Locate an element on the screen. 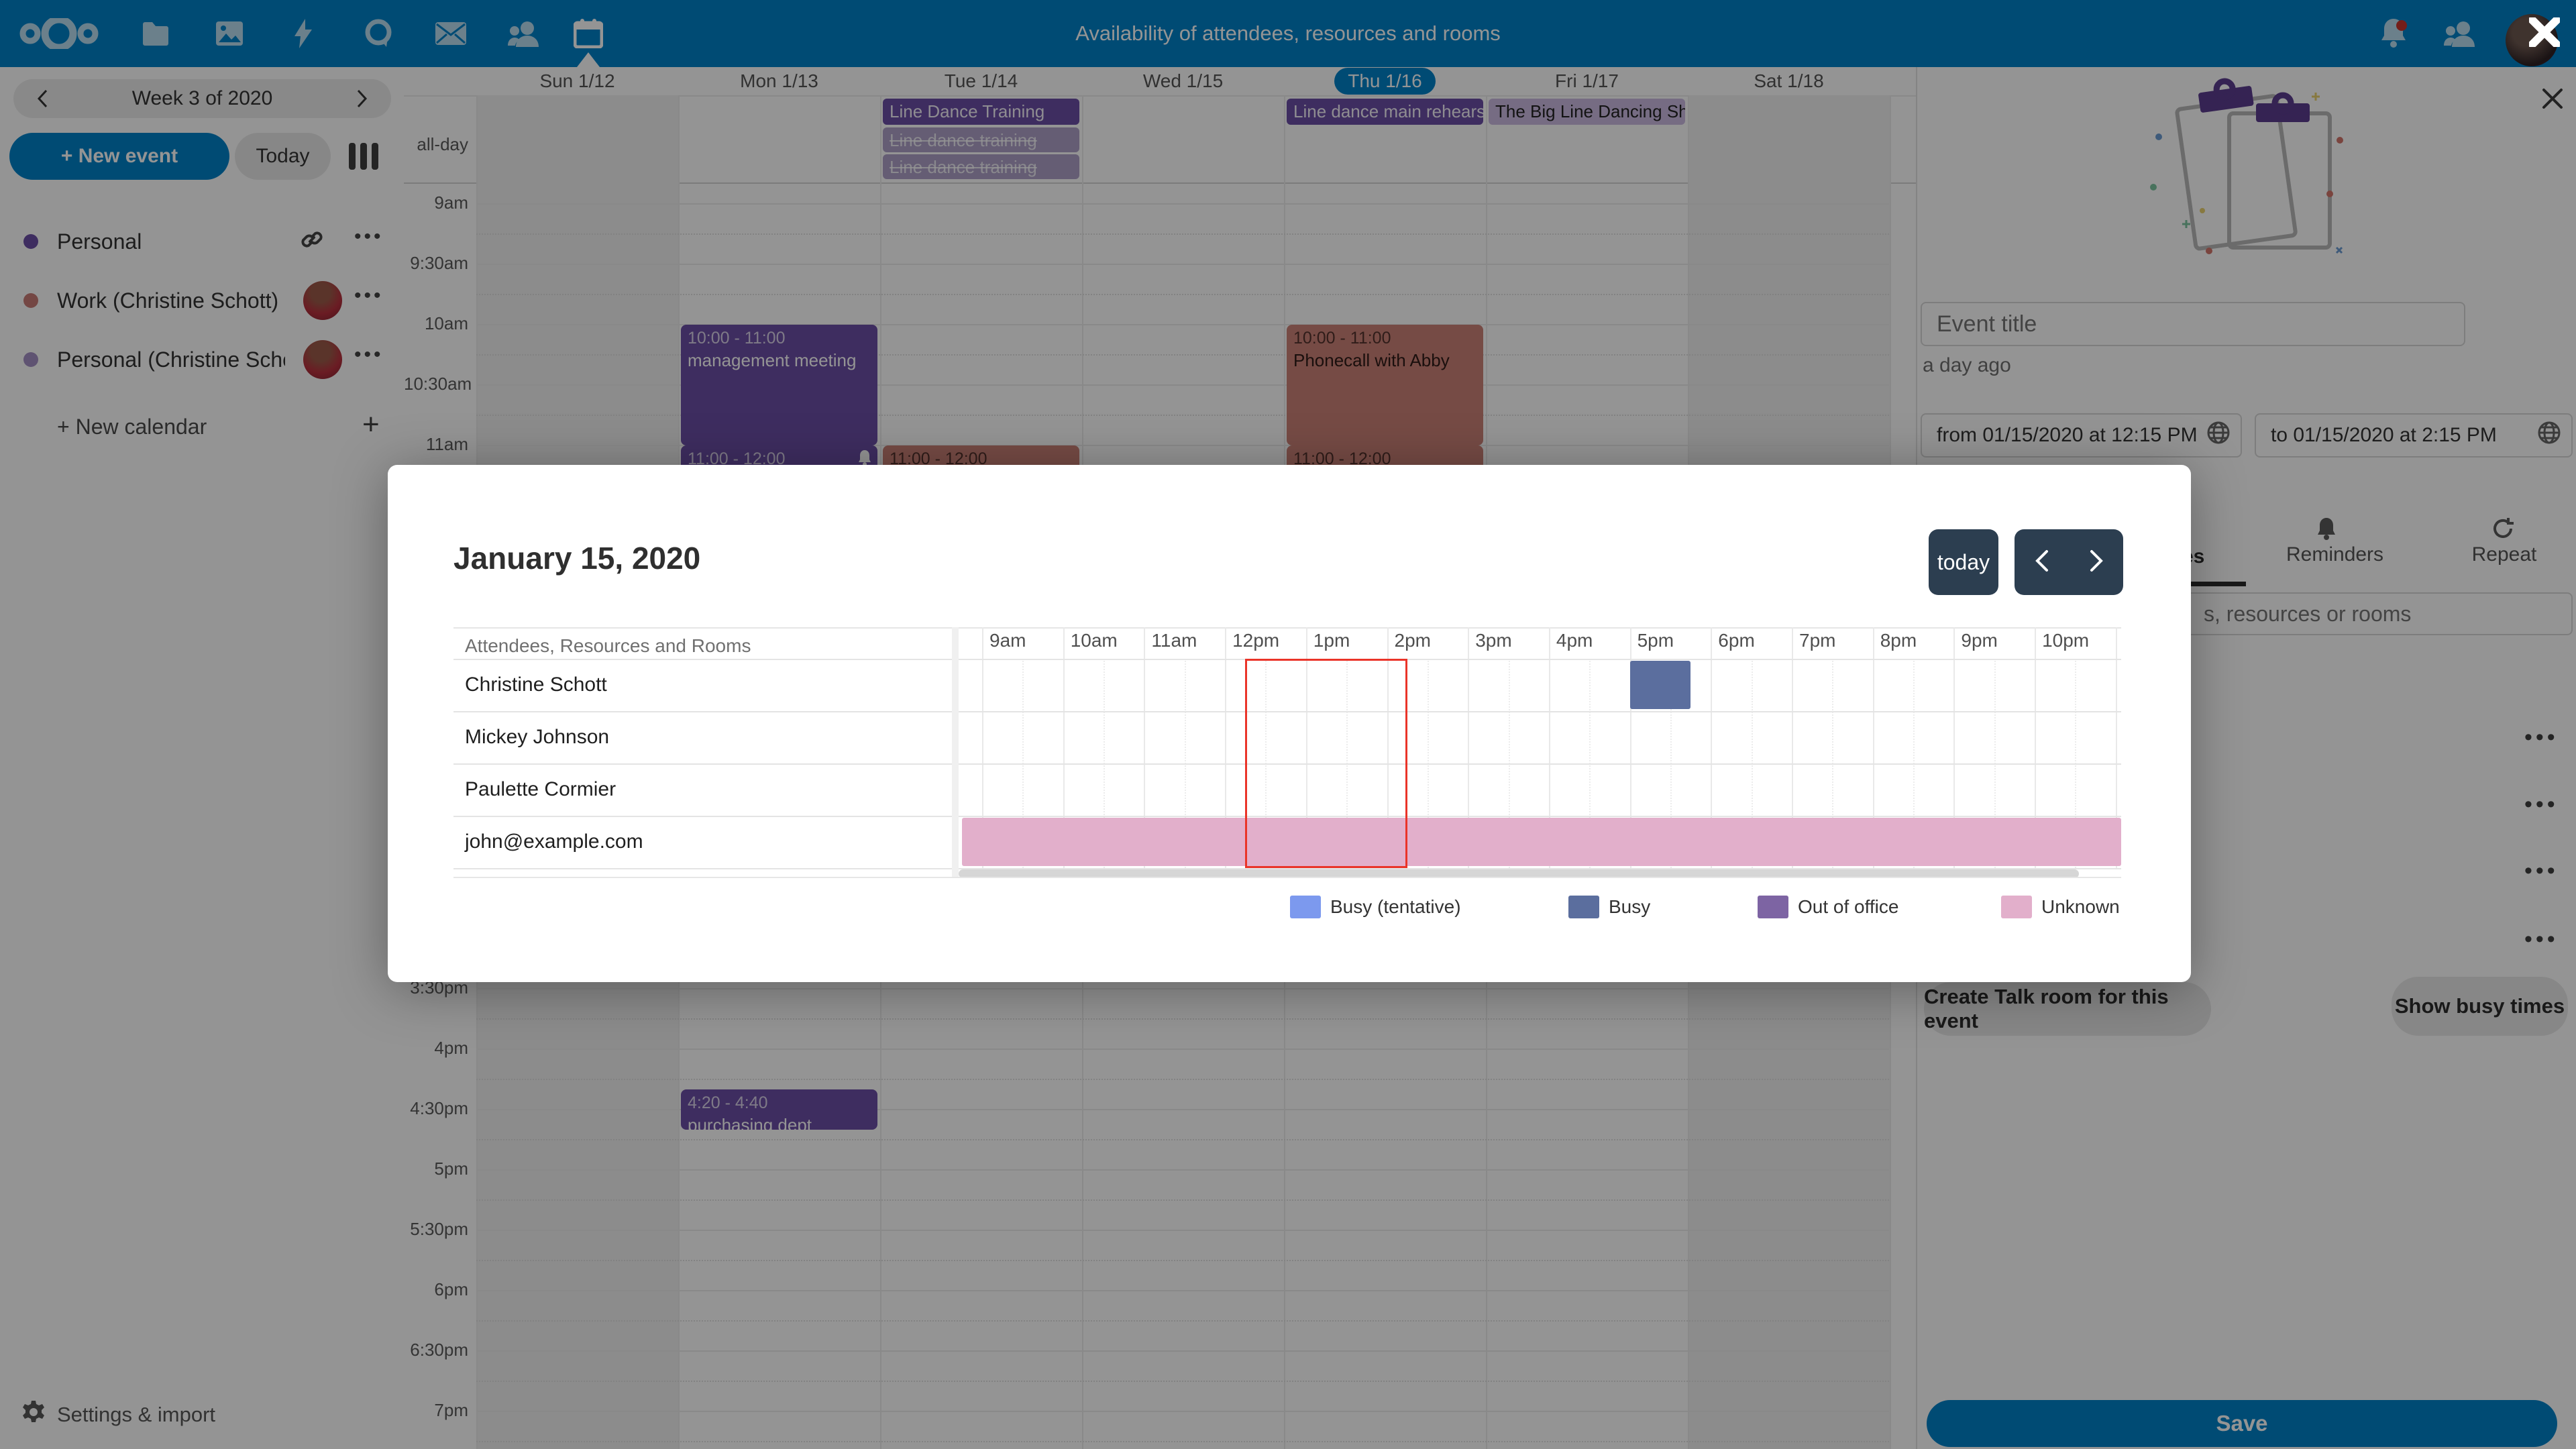  week-label: Week 3 of 2020 is located at coordinates (202, 98).